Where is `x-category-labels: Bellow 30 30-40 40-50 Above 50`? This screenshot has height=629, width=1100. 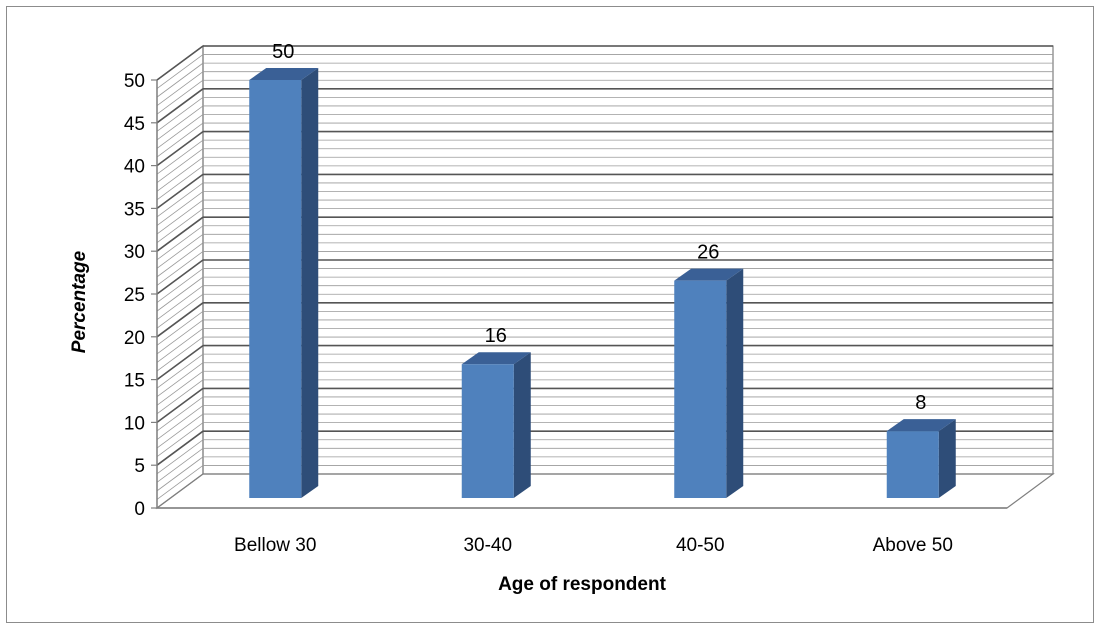
x-category-labels: Bellow 30 30-40 40-50 Above 50 is located at coordinates (593, 545).